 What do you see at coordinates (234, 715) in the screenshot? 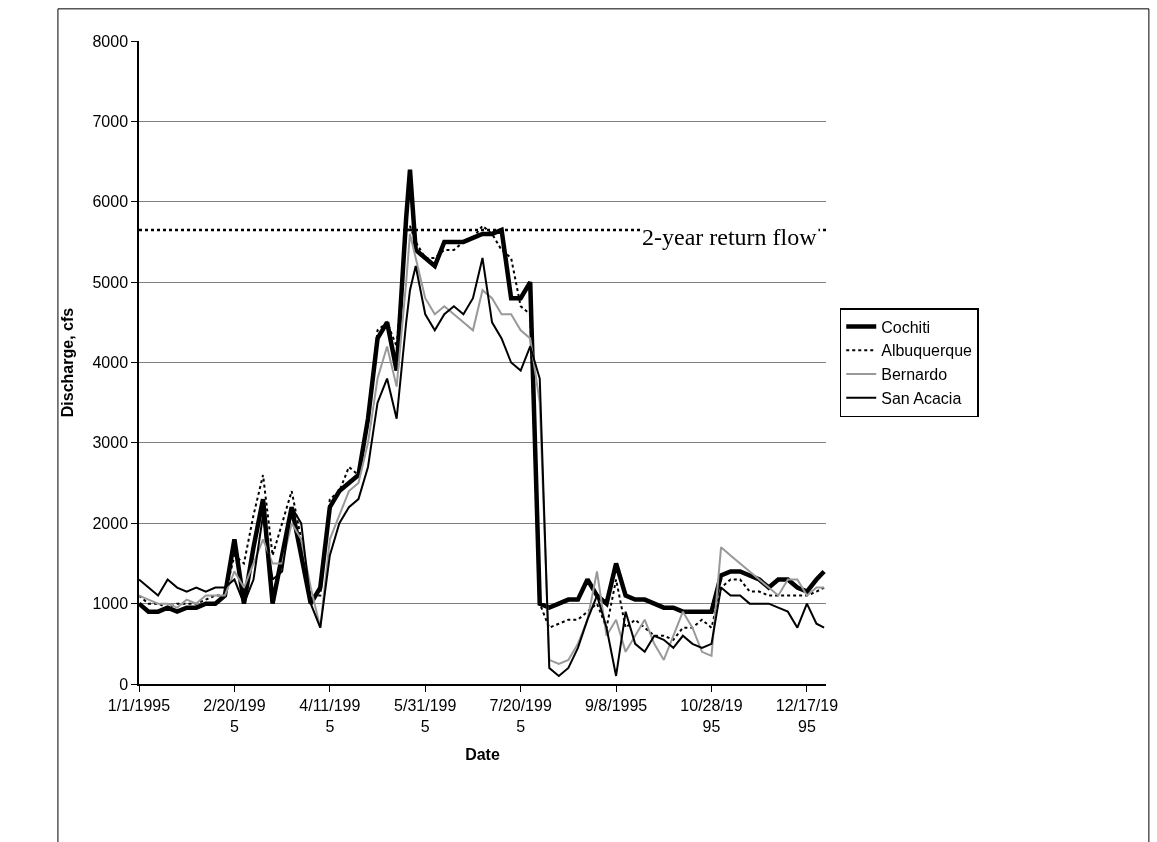
I see `x-tick-label: 2/20/199 5` at bounding box center [234, 715].